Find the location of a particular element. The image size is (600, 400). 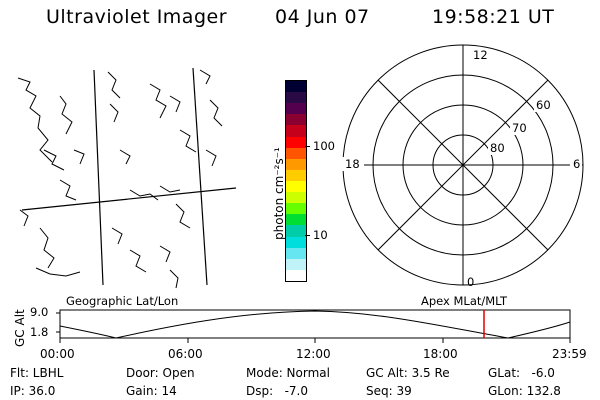

status-filter: Flt: LBHL is located at coordinates (37, 373).